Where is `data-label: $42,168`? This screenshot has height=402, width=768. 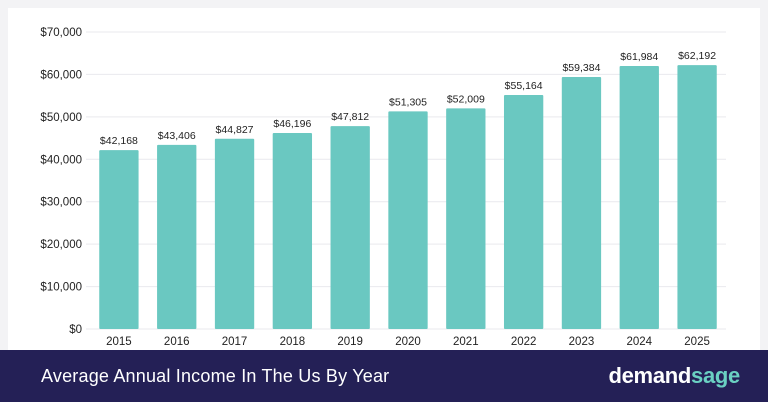
data-label: $42,168 is located at coordinates (119, 141).